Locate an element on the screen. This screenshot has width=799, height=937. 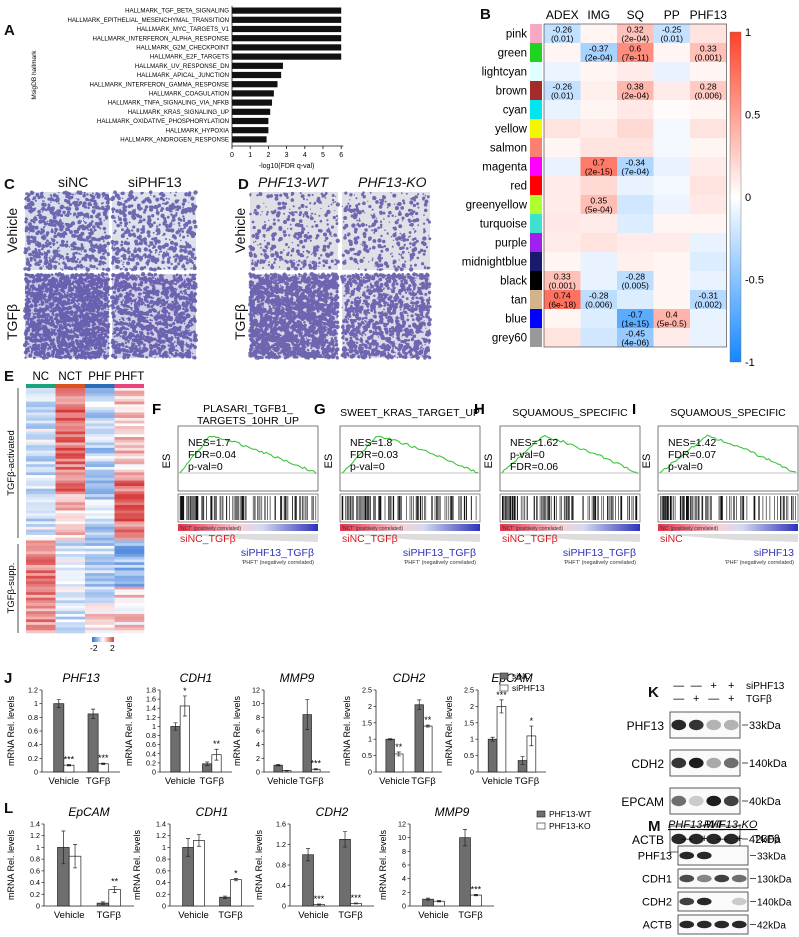
panel-label-l: L is located at coordinates (9, 808).